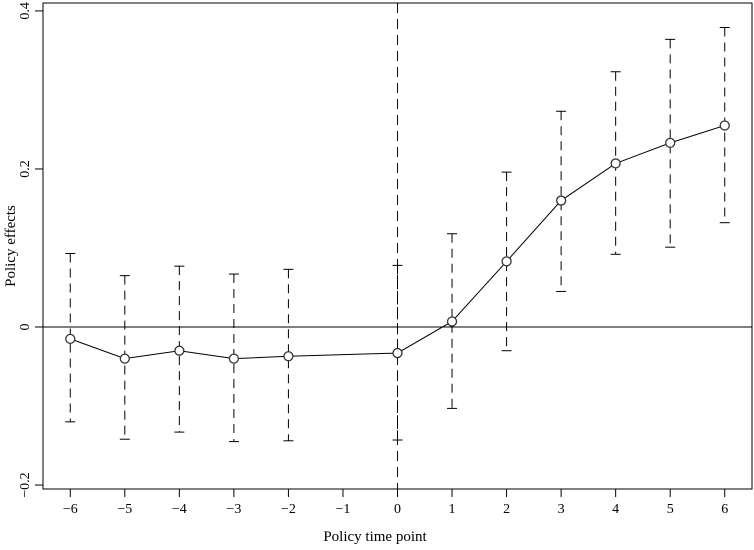  I want to click on x-tick-label: 6, so click(724, 509).